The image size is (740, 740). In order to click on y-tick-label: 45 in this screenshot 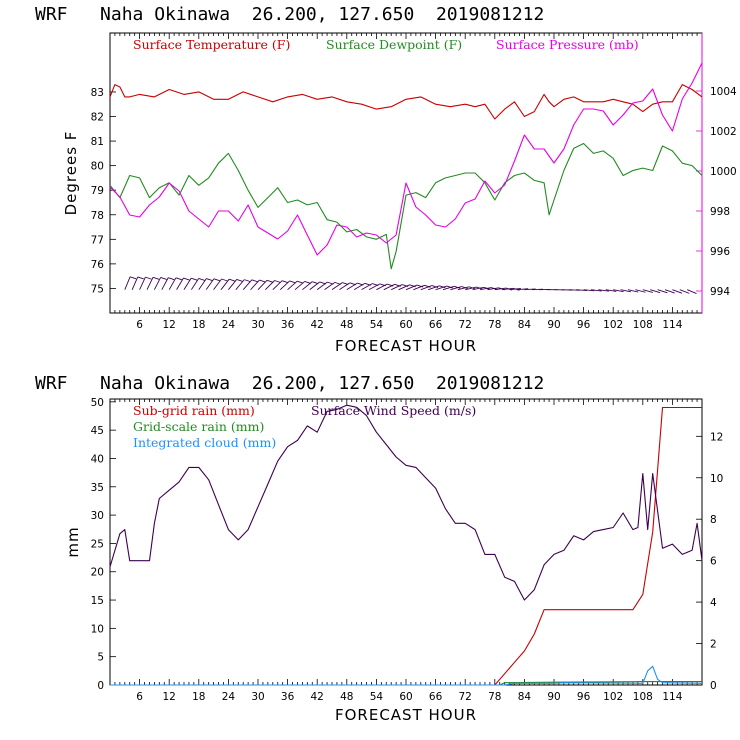, I will do `click(97, 431)`.